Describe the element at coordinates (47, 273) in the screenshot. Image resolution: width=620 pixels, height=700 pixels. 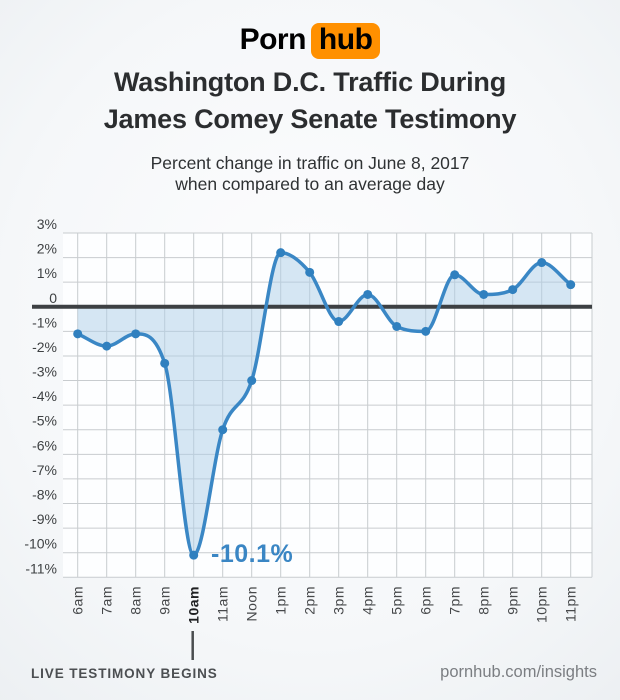
I see `y-axis-label: 1%` at that location.